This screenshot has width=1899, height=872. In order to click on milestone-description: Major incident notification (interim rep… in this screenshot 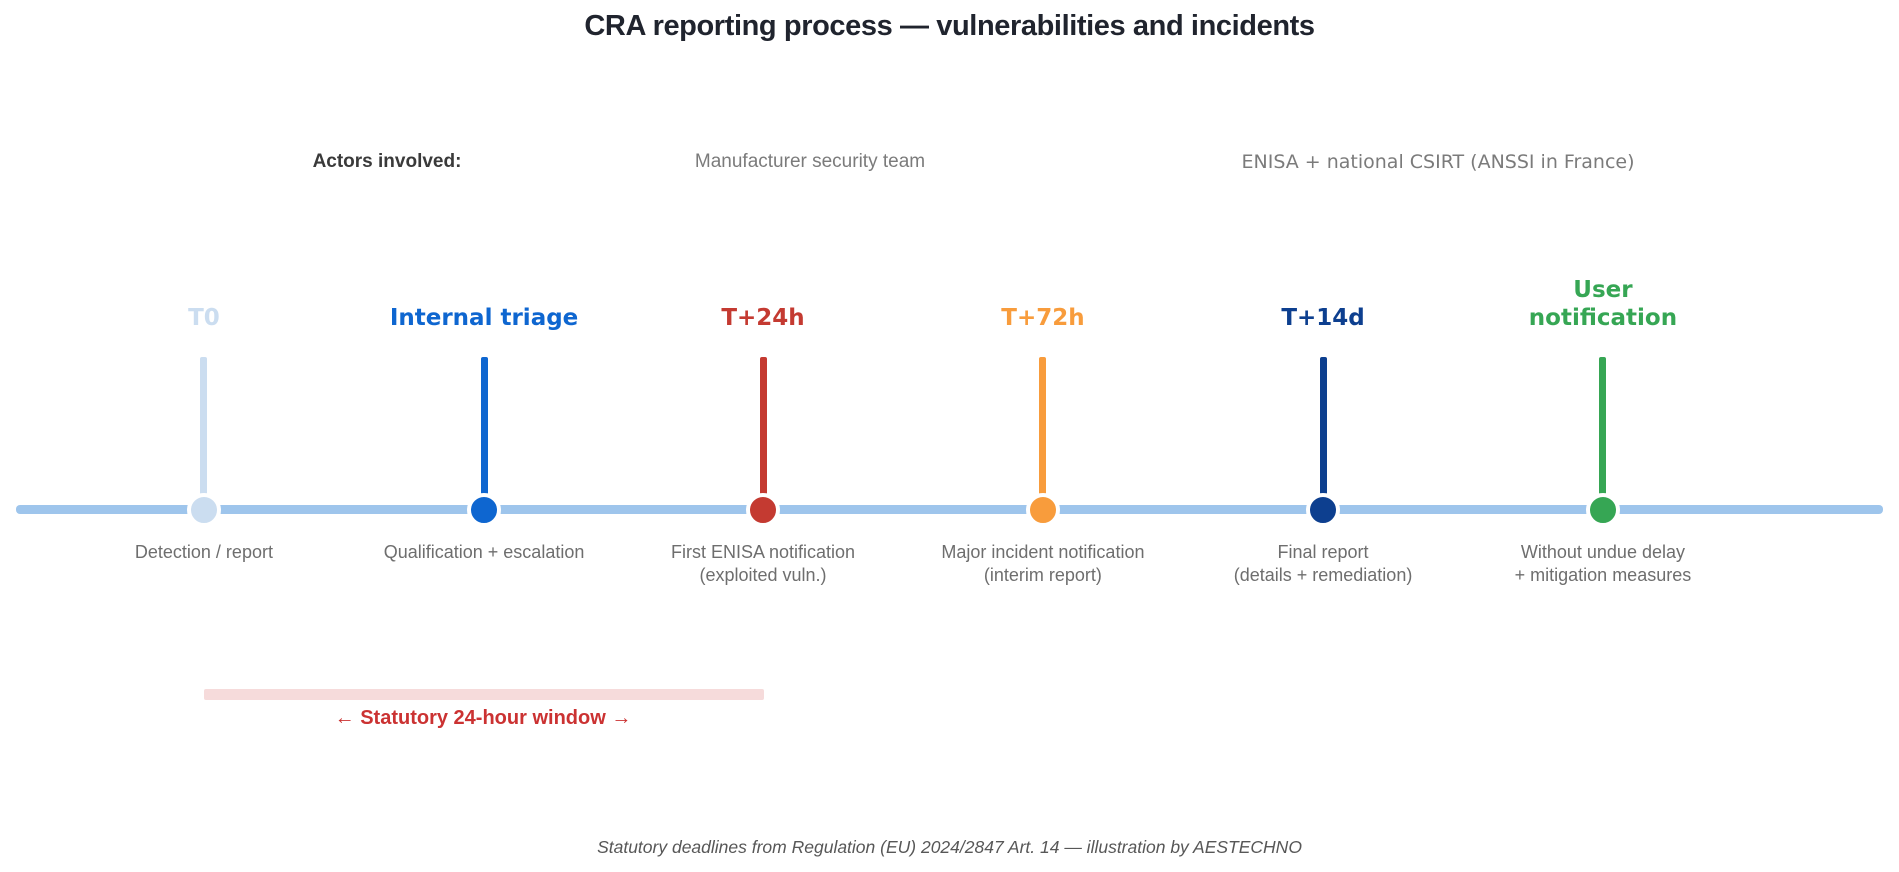, I will do `click(1043, 564)`.